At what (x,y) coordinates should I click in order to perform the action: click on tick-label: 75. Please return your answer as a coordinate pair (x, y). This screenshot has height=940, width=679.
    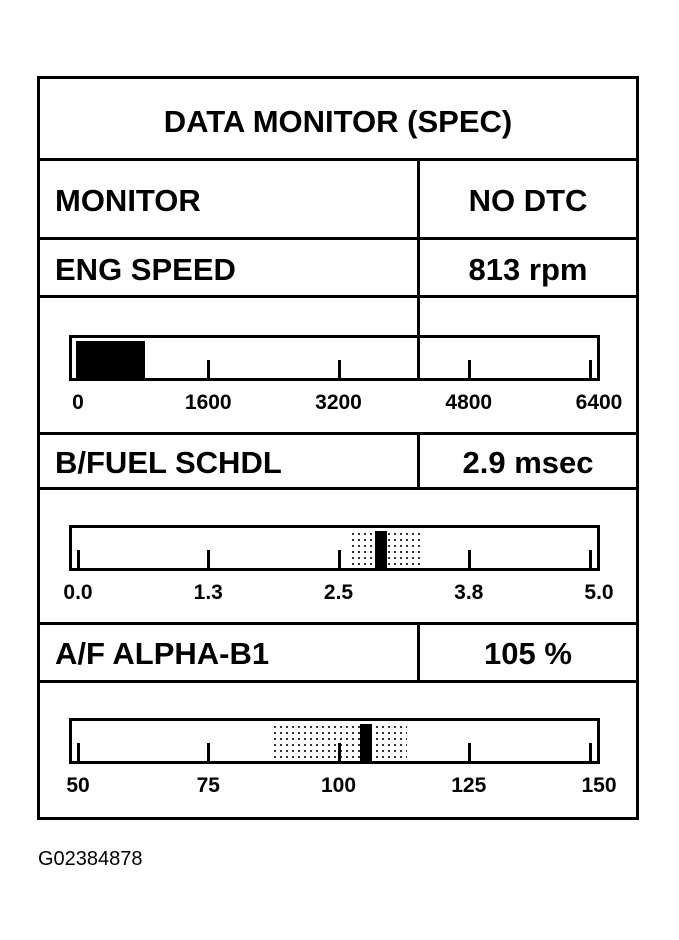
    Looking at the image, I should click on (208, 785).